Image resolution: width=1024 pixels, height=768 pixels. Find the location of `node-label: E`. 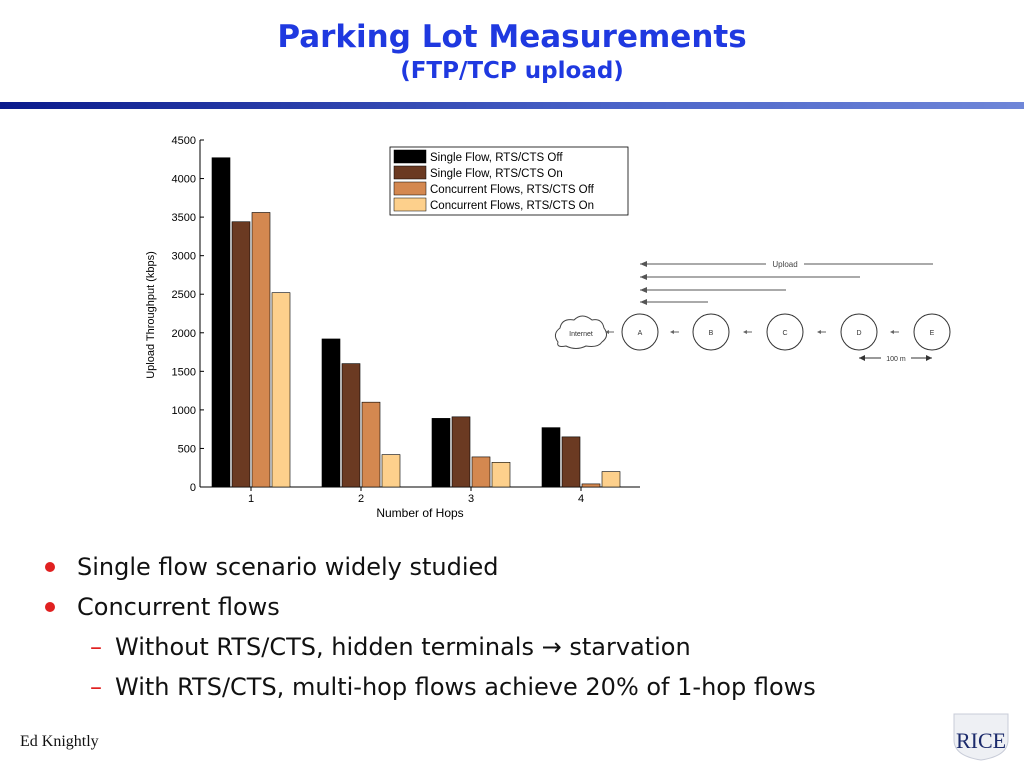

node-label: E is located at coordinates (932, 333).